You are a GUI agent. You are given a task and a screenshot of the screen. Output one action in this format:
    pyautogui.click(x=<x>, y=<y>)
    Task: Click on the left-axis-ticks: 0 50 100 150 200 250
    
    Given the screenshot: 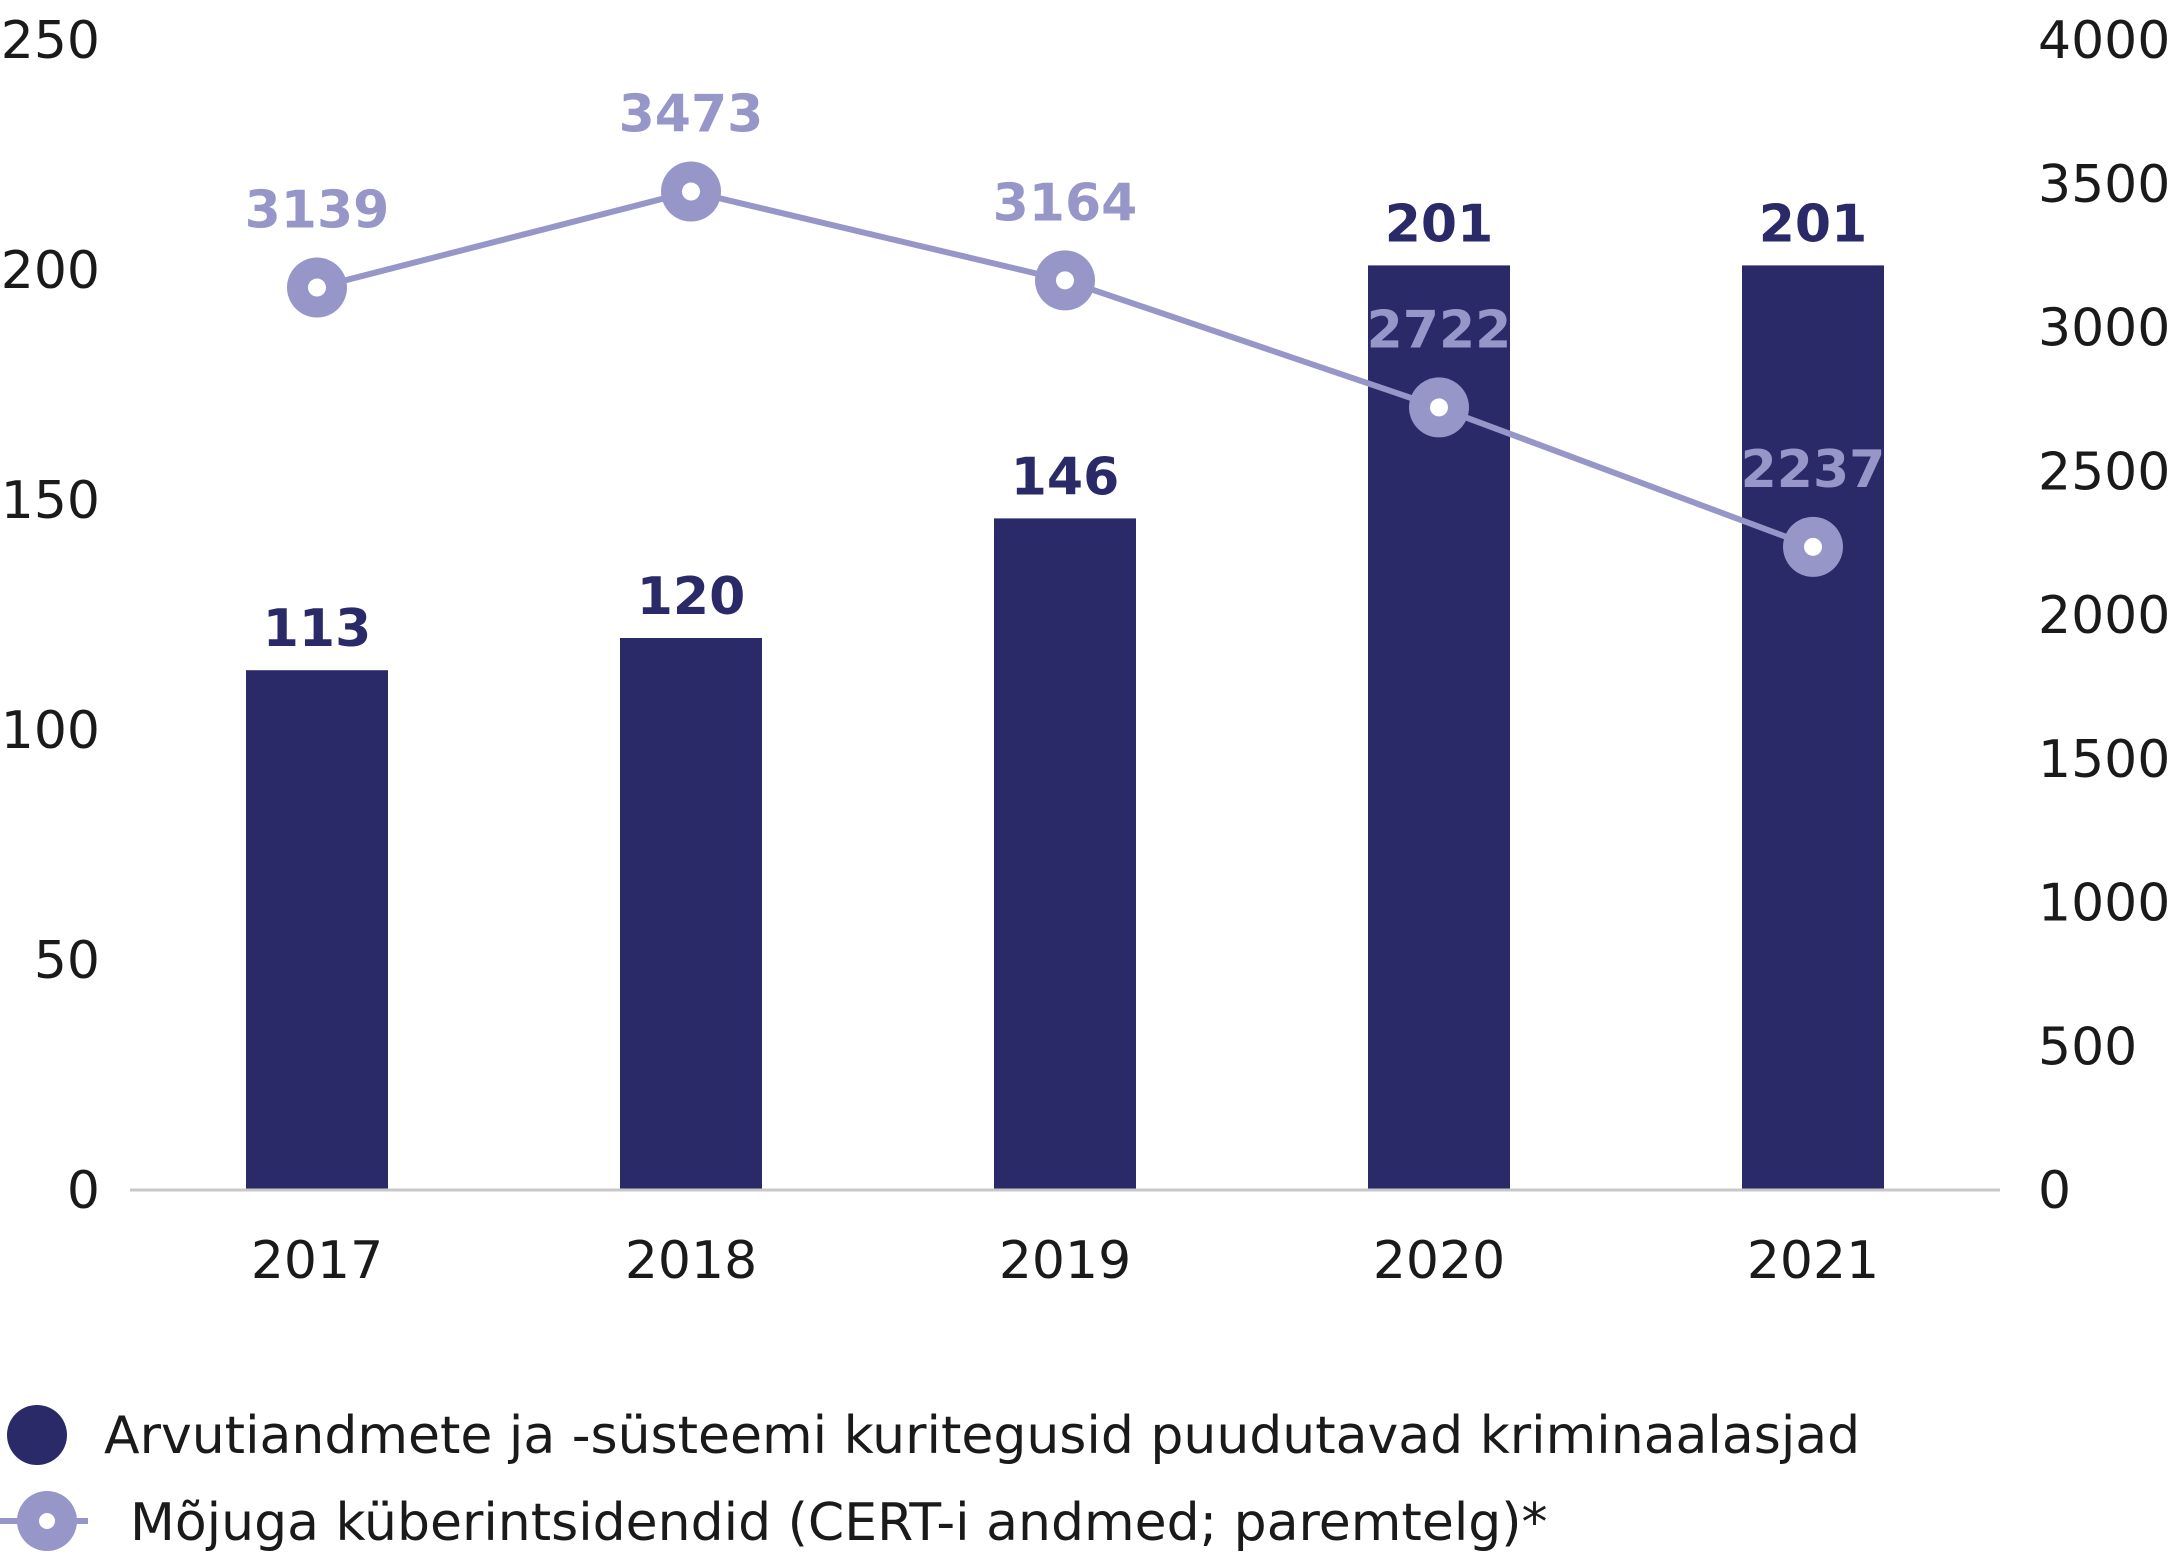 What is the action you would take?
    pyautogui.click(x=50, y=616)
    